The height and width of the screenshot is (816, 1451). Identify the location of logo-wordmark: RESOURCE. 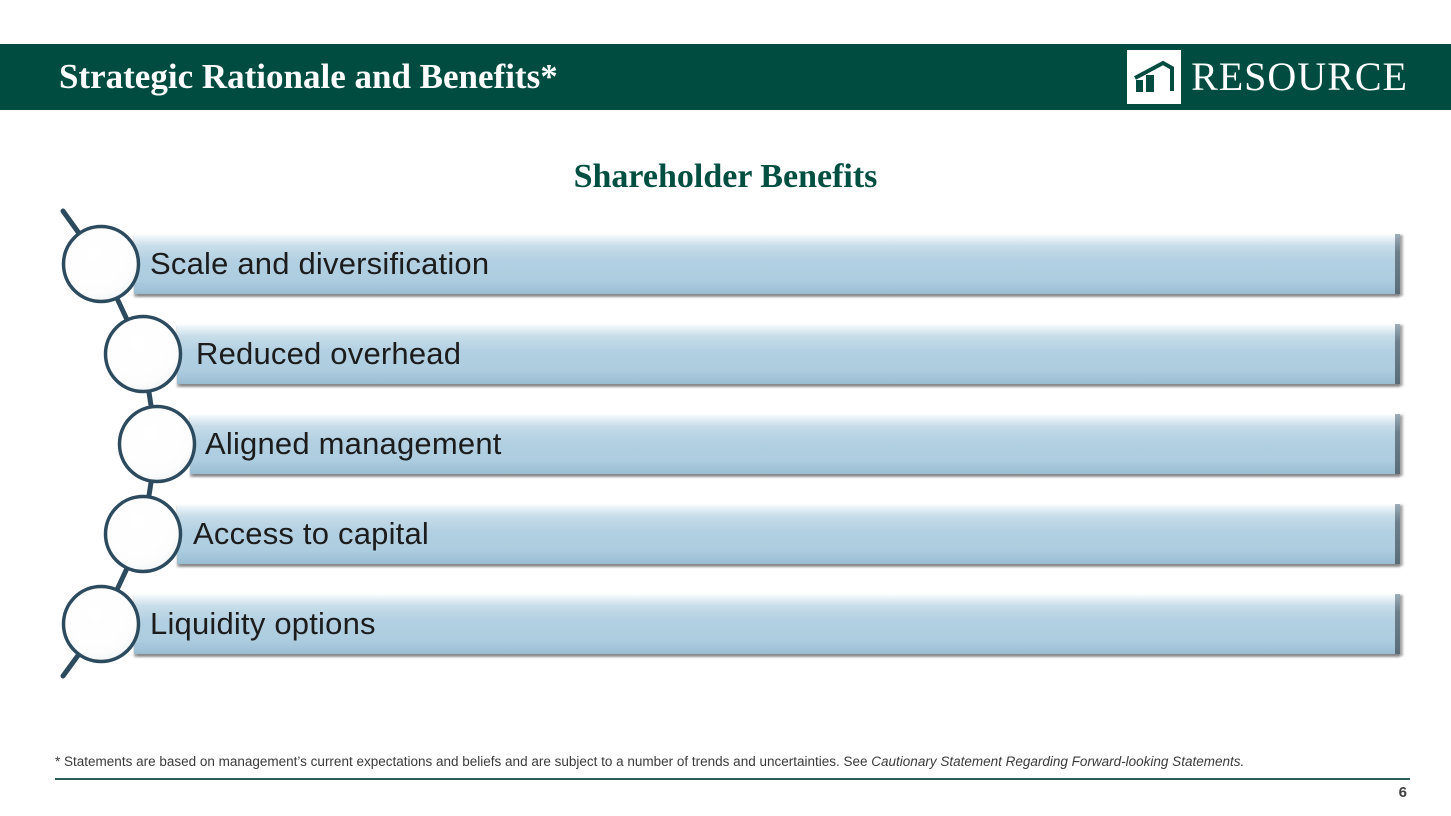
(1299, 76).